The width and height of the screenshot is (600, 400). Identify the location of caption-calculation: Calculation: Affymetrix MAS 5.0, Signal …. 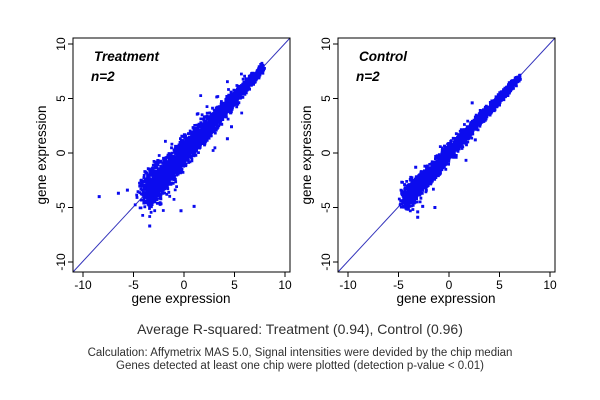
(300, 353).